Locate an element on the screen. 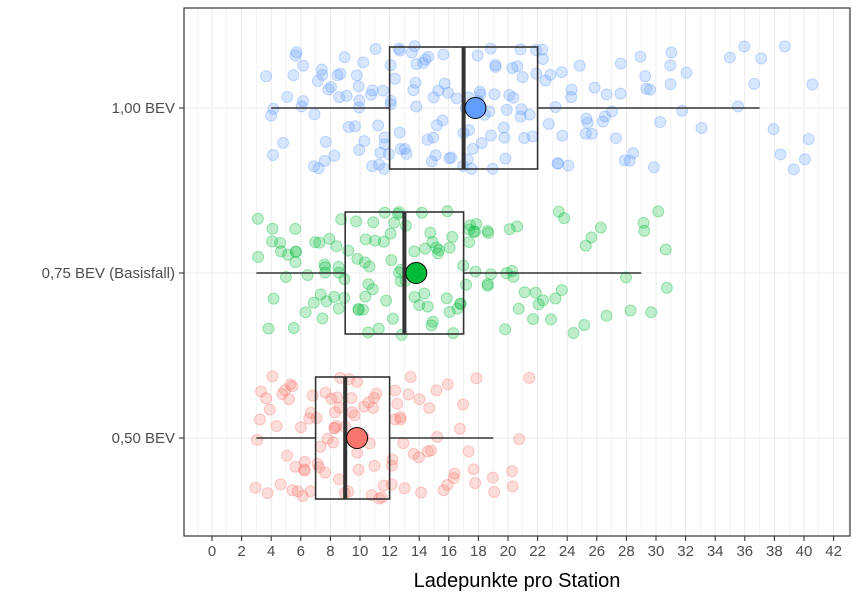 The height and width of the screenshot is (593, 857). x-tick-label: 14 is located at coordinates (419, 551).